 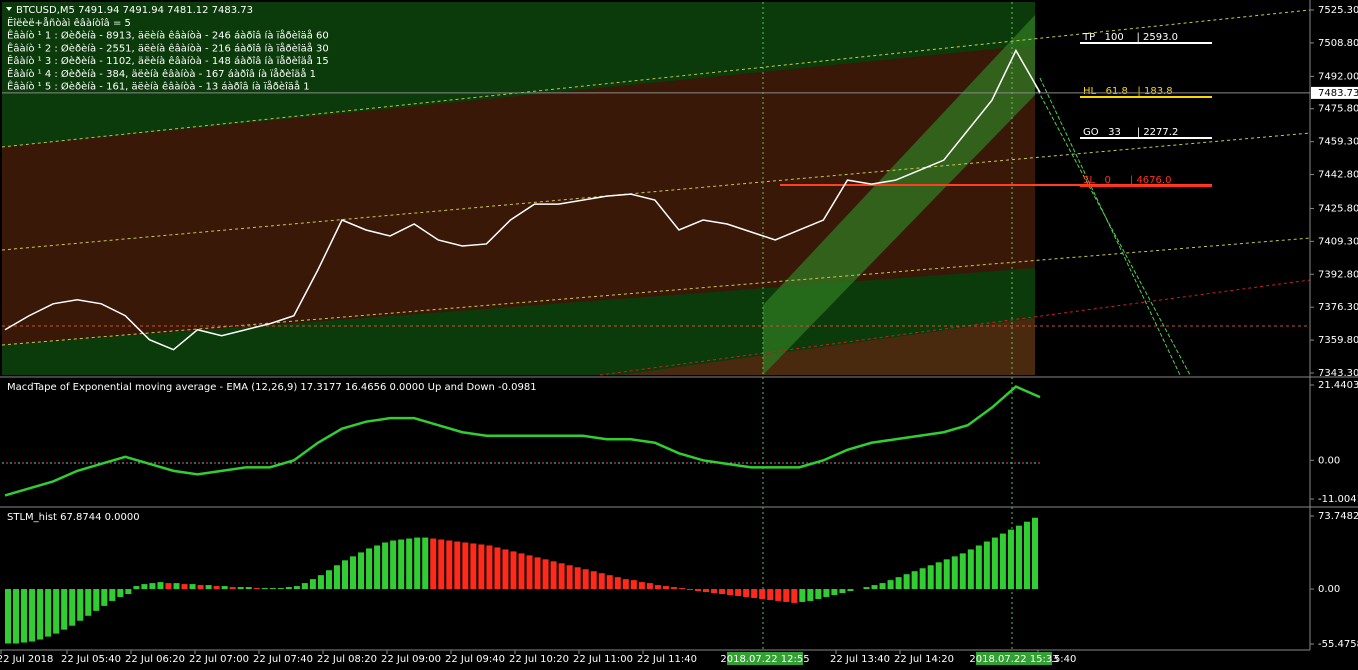 What do you see at coordinates (860, 659) in the screenshot?
I see `x-tick-label: 22 Jul 13:40` at bounding box center [860, 659].